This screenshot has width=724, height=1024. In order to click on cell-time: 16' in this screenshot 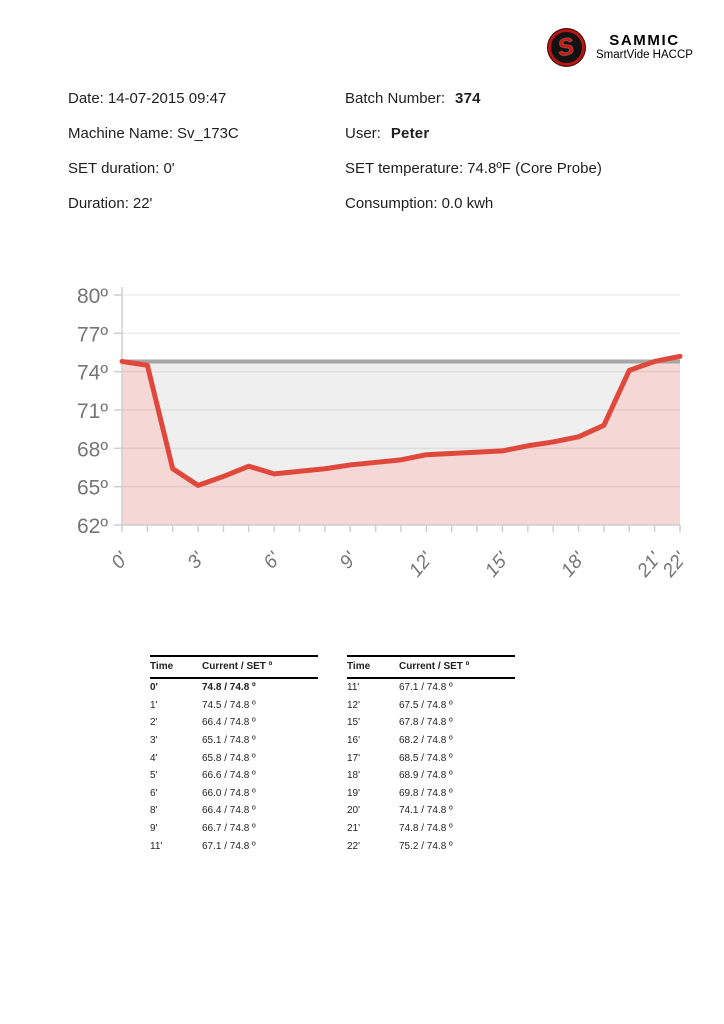, I will do `click(354, 741)`.